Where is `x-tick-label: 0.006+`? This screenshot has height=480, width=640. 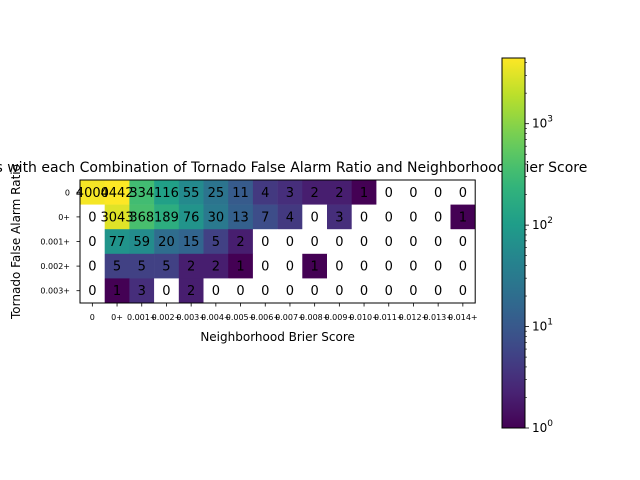
x-tick-label: 0.006+ is located at coordinates (265, 317).